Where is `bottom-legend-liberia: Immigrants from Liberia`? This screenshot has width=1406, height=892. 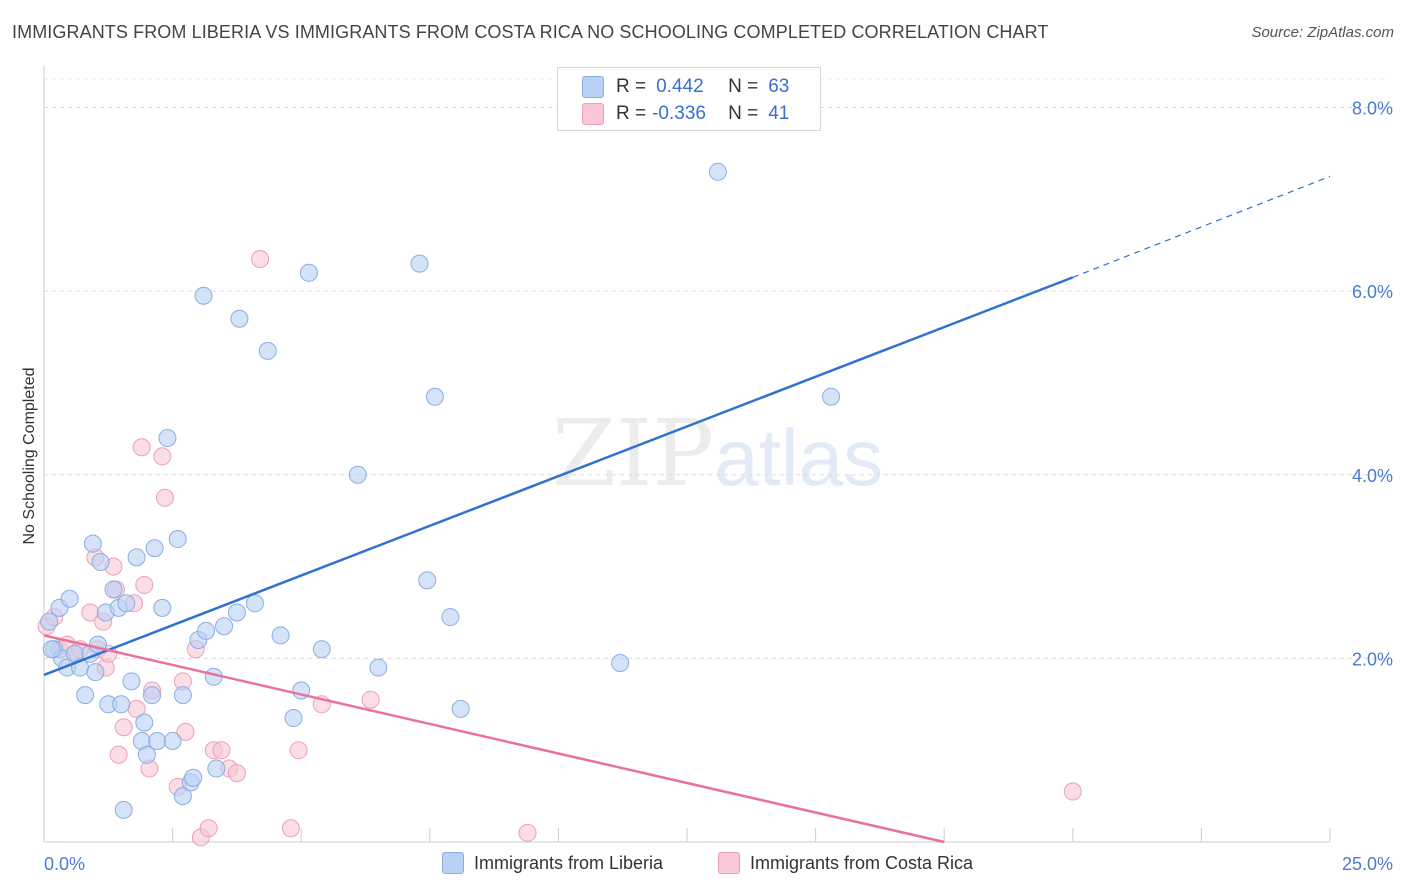 bottom-legend-liberia: Immigrants from Liberia is located at coordinates (552, 863).